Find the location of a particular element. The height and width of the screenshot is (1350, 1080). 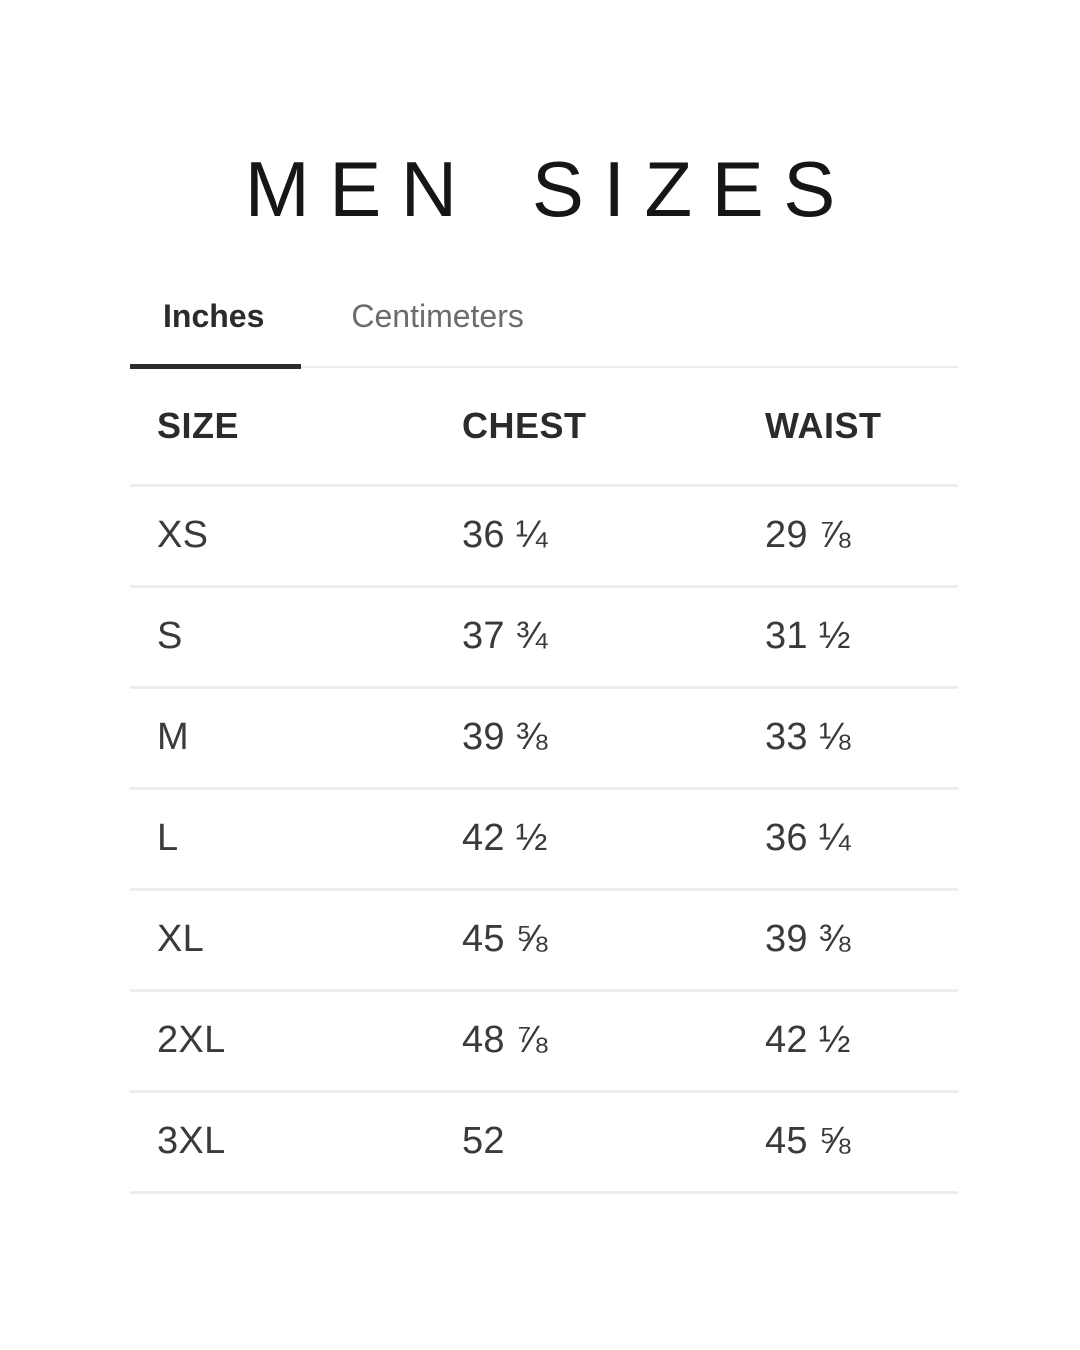

table-row: M 39 ⅜ 33 ⅛ is located at coordinates (544, 739).